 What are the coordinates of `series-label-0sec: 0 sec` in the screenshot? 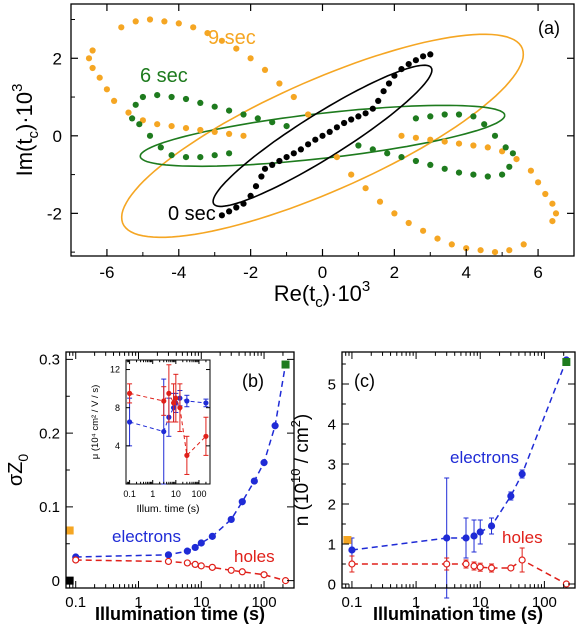 It's located at (192, 214).